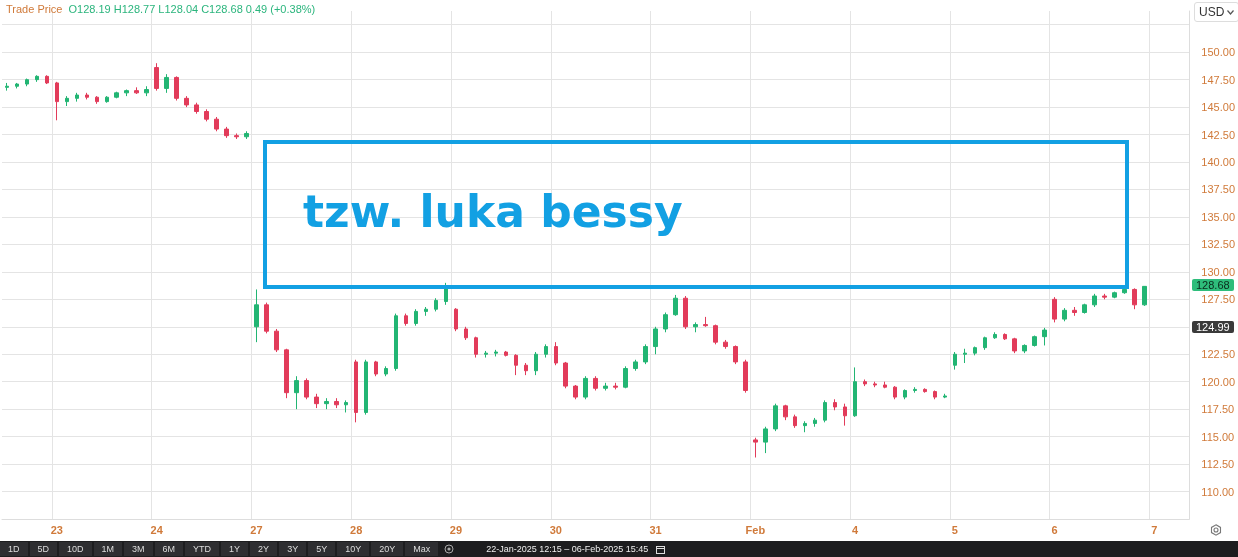 The height and width of the screenshot is (557, 1238). I want to click on x-tick-label: Feb, so click(755, 529).